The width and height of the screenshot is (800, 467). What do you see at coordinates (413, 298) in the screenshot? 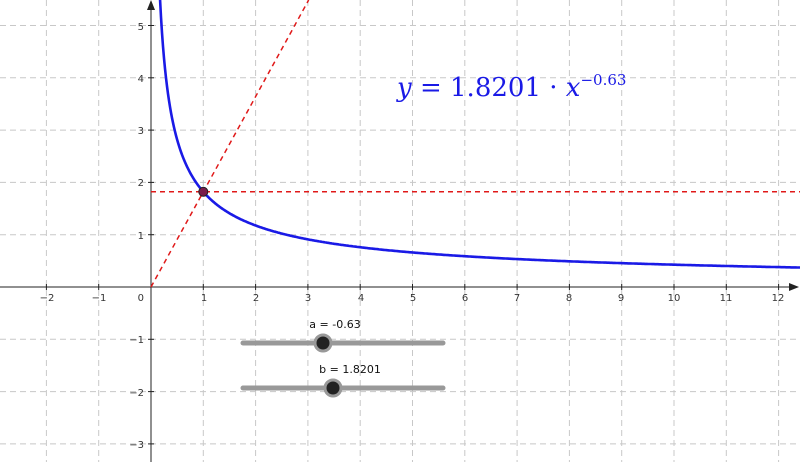
I see `x-tick-label: 5` at bounding box center [413, 298].